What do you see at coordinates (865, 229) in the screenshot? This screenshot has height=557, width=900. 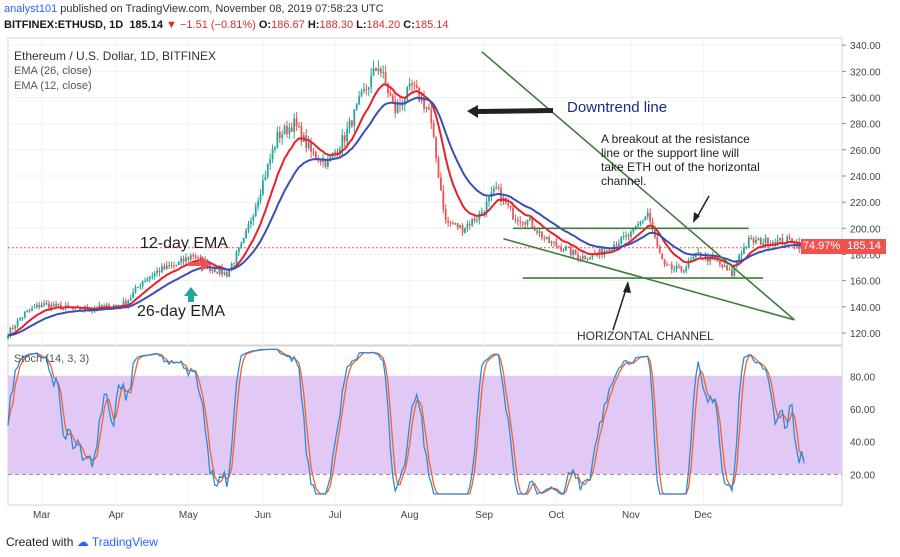 I see `price-tick-label: 200.00` at bounding box center [865, 229].